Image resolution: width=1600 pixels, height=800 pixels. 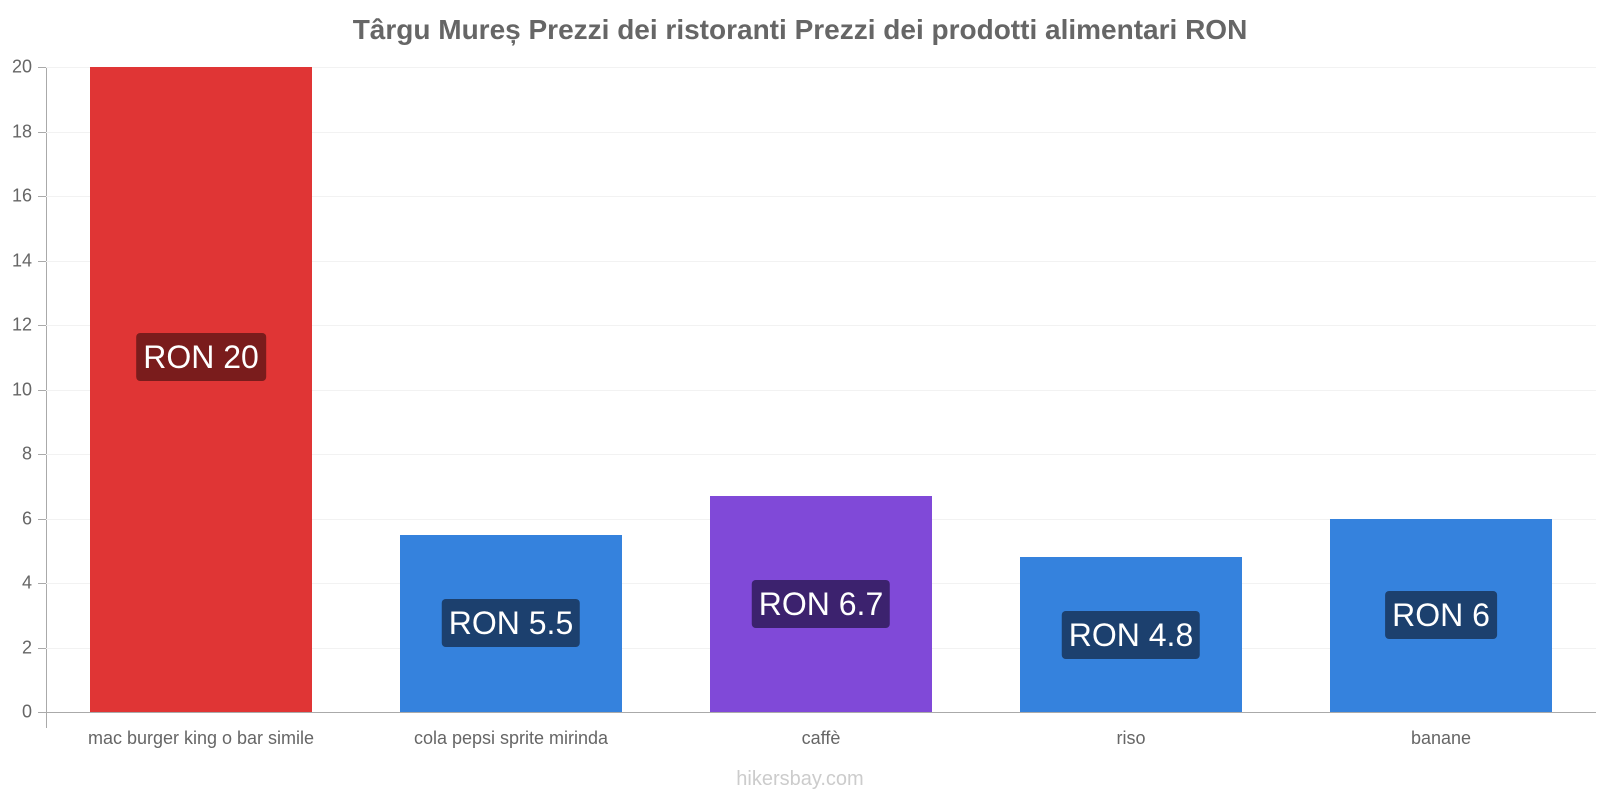 I want to click on data-label: RON 5.5, so click(x=511, y=623).